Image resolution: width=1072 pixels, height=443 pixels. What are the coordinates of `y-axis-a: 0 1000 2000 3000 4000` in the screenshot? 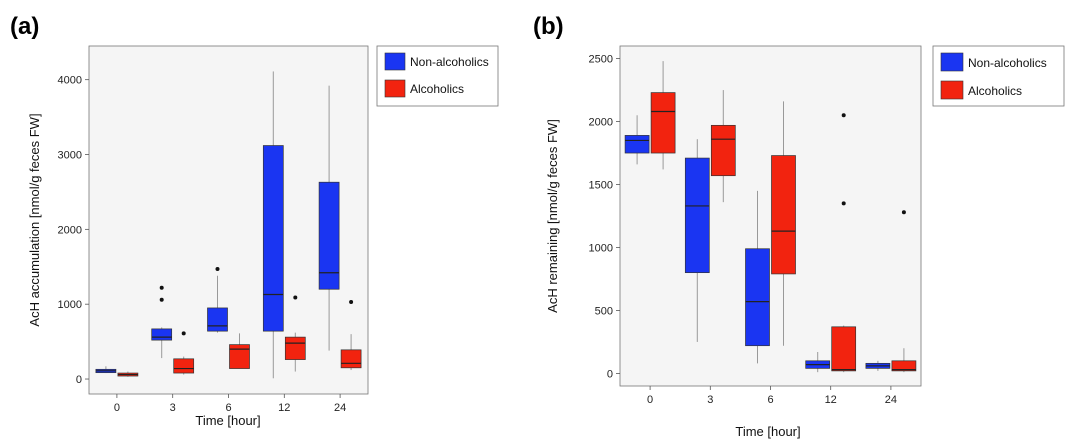 It's located at (73, 230).